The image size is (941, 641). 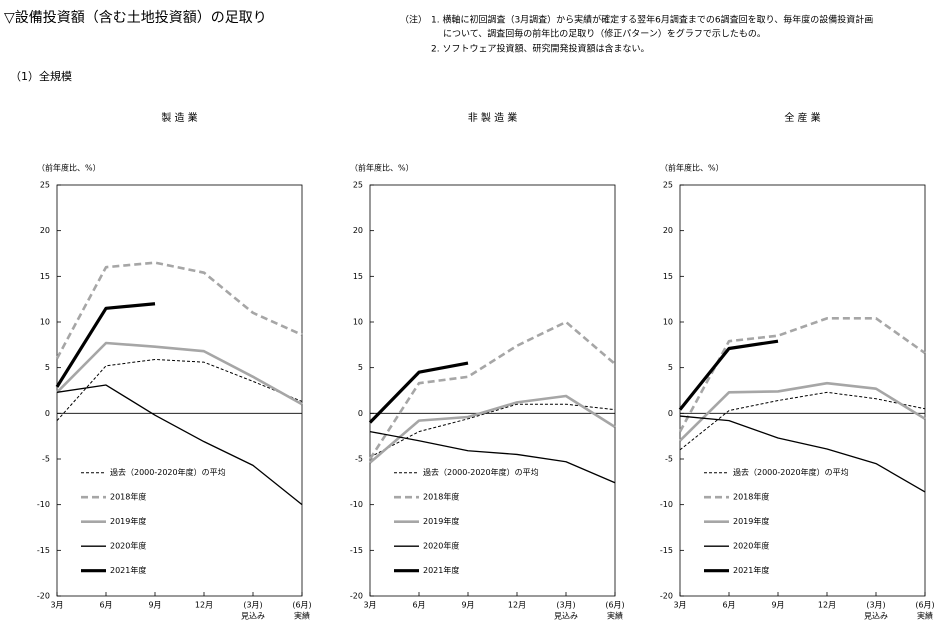 What do you see at coordinates (179, 117) in the screenshot?
I see `chart-title: 製 造 業` at bounding box center [179, 117].